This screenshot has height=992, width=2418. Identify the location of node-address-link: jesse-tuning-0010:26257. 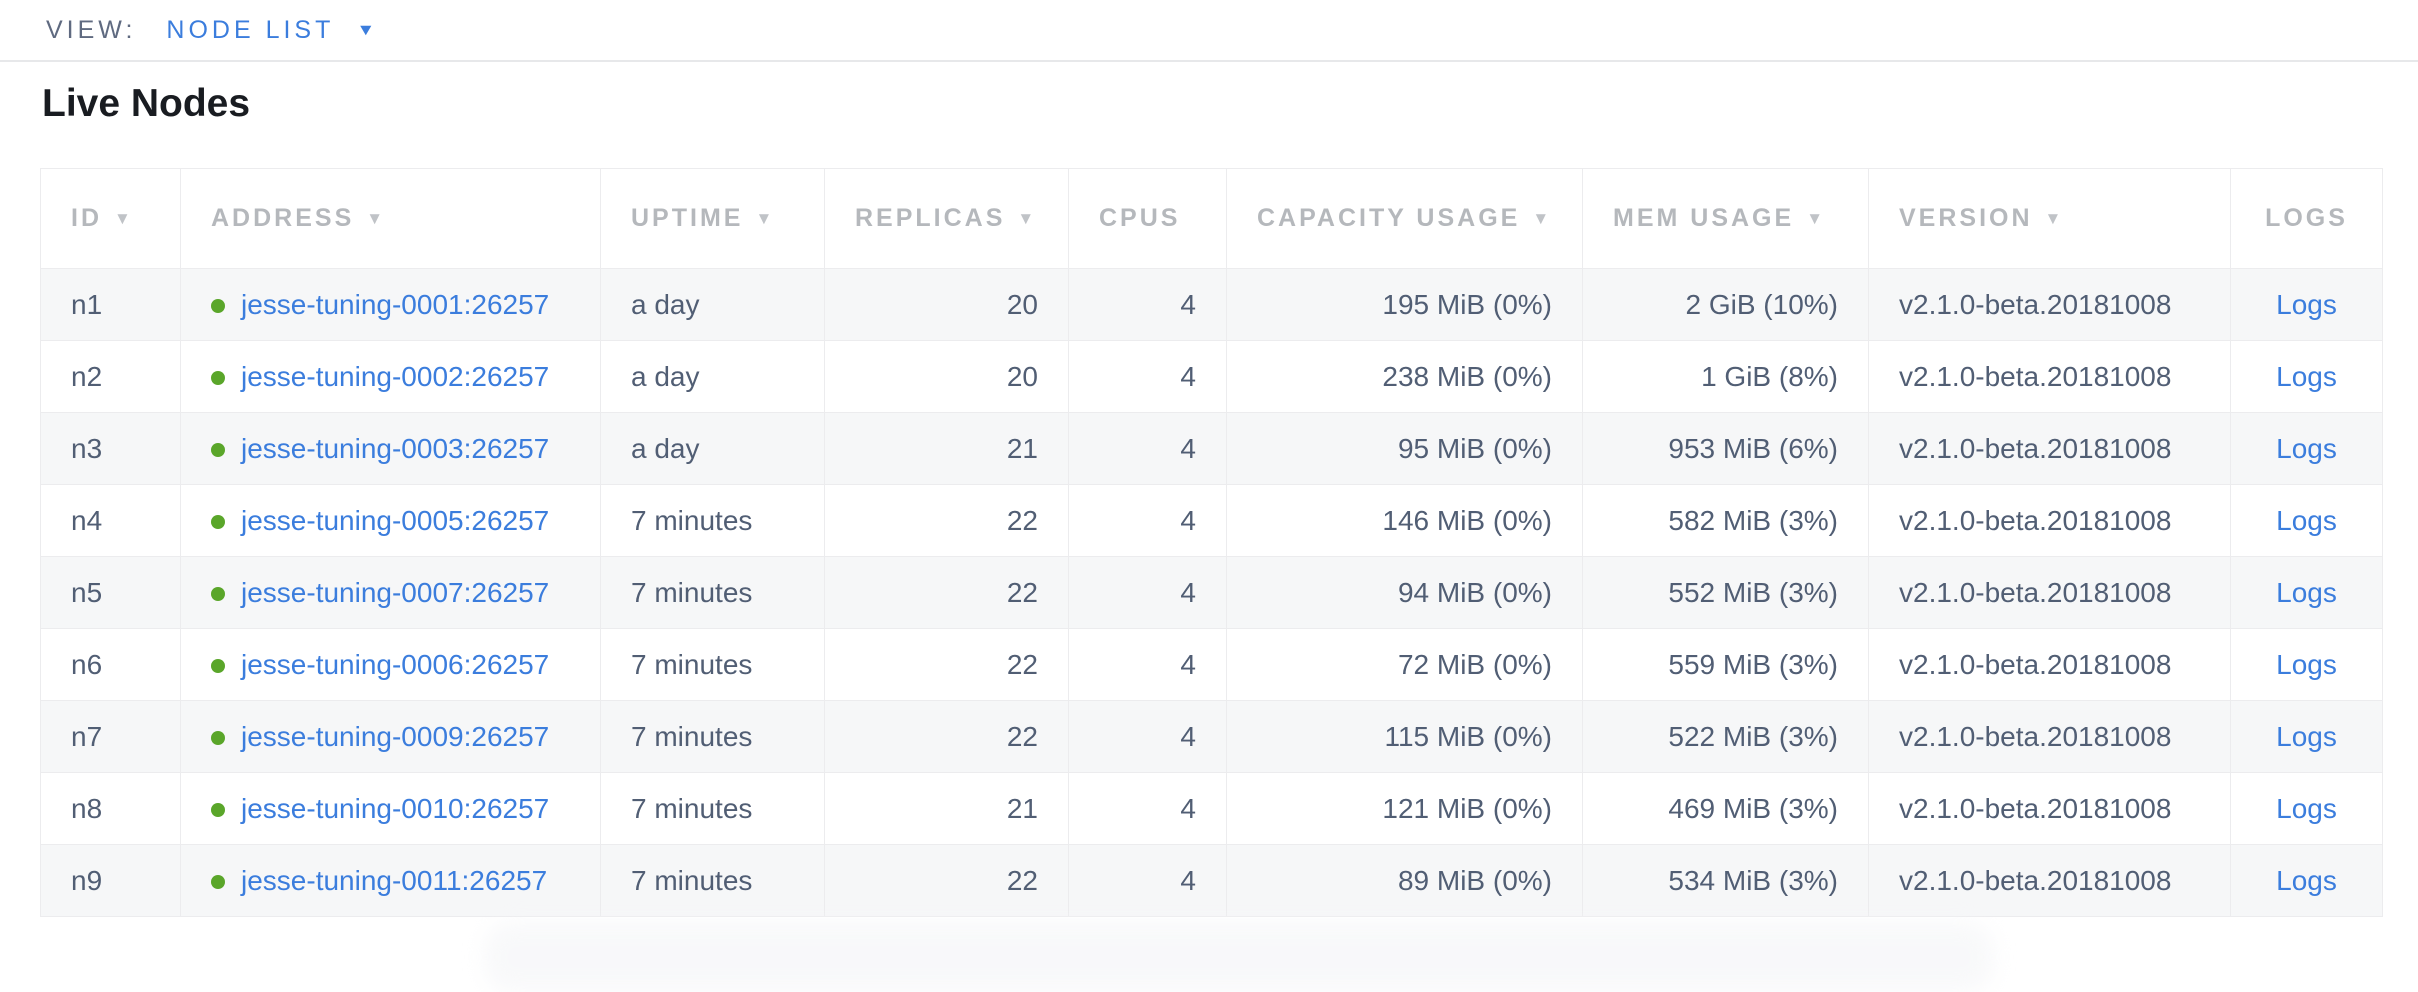
(395, 808).